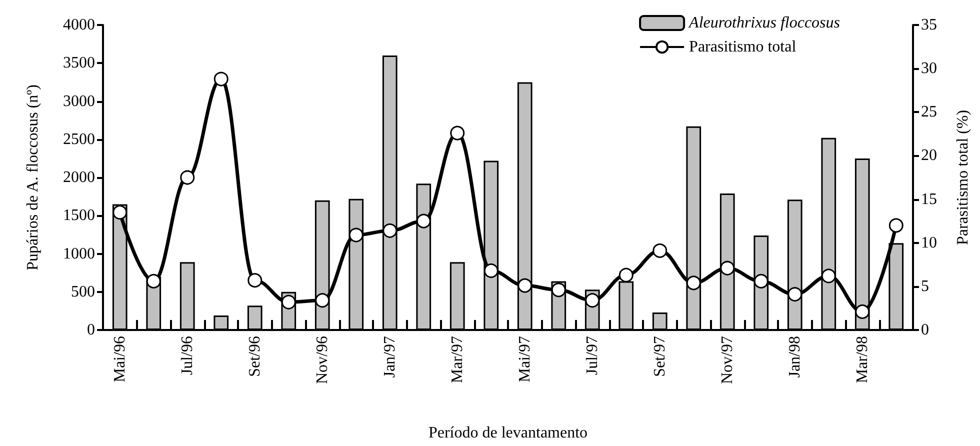 This screenshot has width=980, height=446. I want to click on x-tick-label: Nov/97, so click(727, 360).